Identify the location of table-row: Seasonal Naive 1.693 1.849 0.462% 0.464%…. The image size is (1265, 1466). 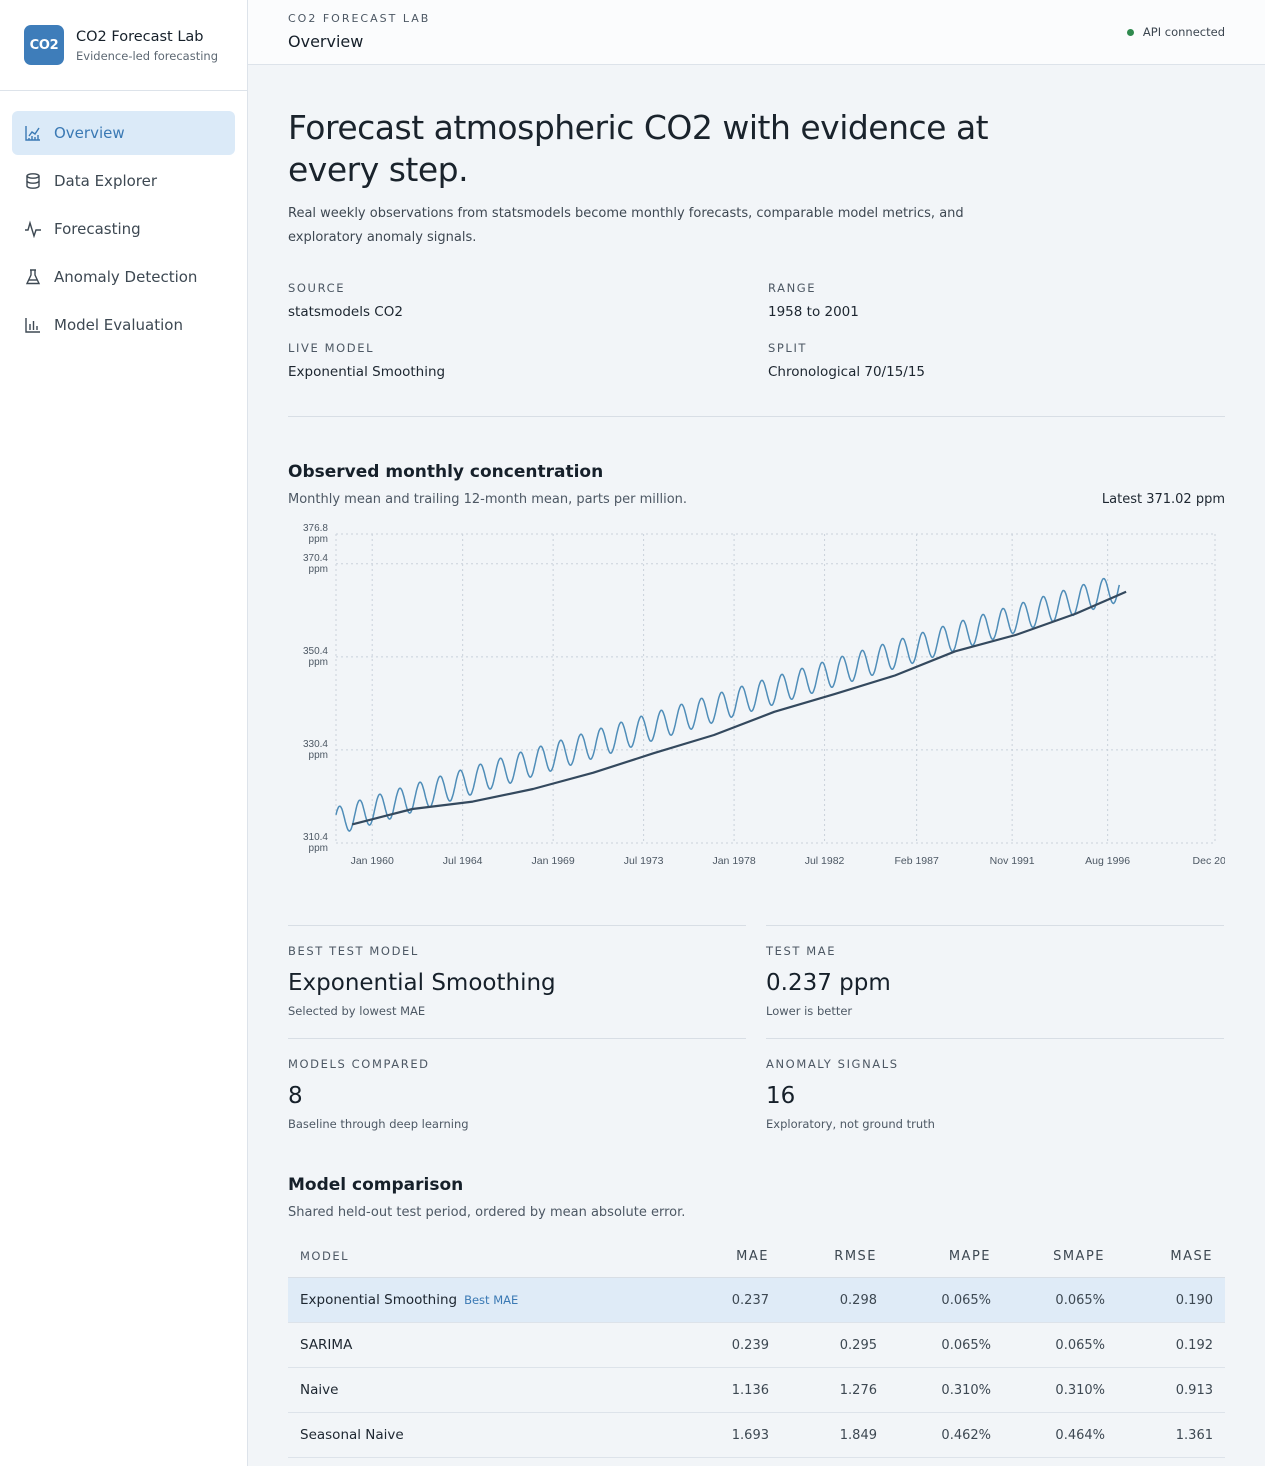
(756, 1435).